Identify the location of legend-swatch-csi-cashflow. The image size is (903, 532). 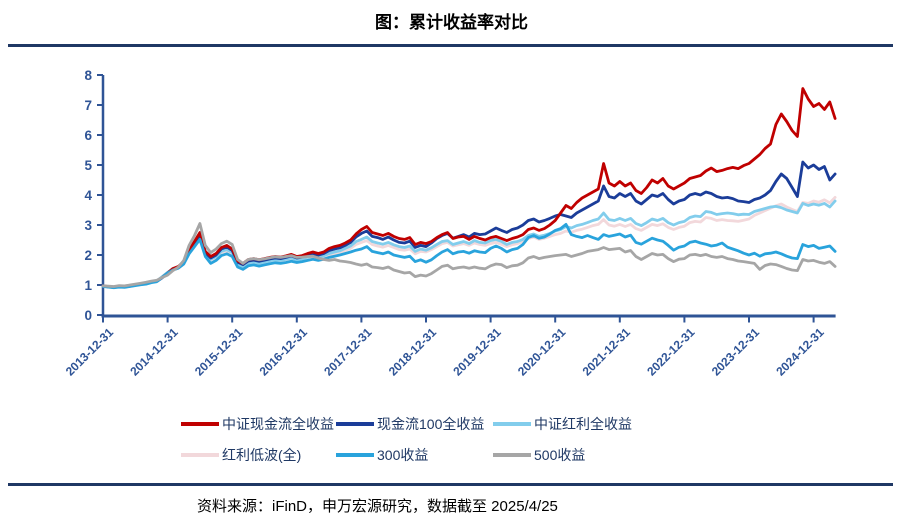
(200, 424).